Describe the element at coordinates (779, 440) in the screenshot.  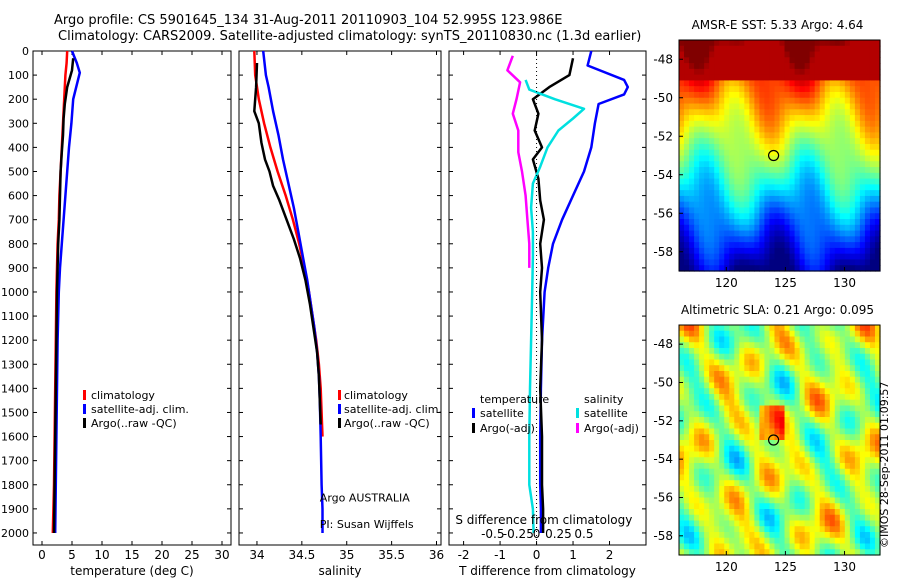
I see `sla_map-frame` at that location.